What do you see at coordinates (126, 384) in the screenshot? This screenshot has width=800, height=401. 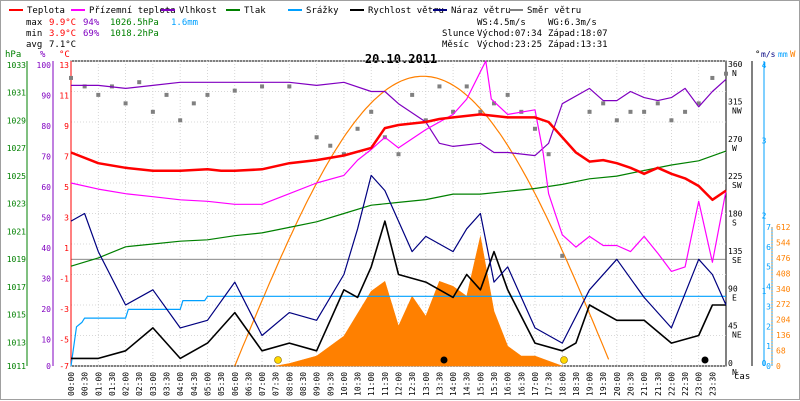 I see `time-tick-label: 02:00` at bounding box center [126, 384].